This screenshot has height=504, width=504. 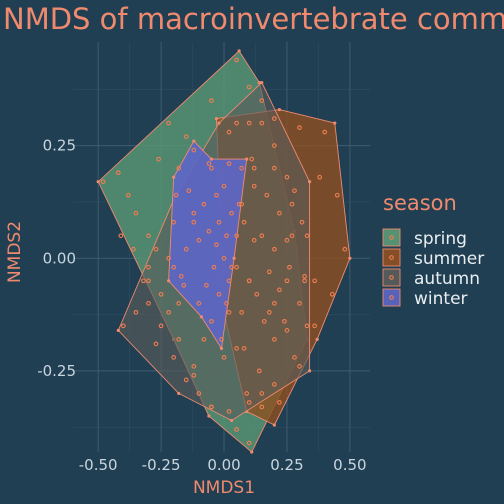 I want to click on y-axis-title: NMDS2, so click(x=15, y=252).